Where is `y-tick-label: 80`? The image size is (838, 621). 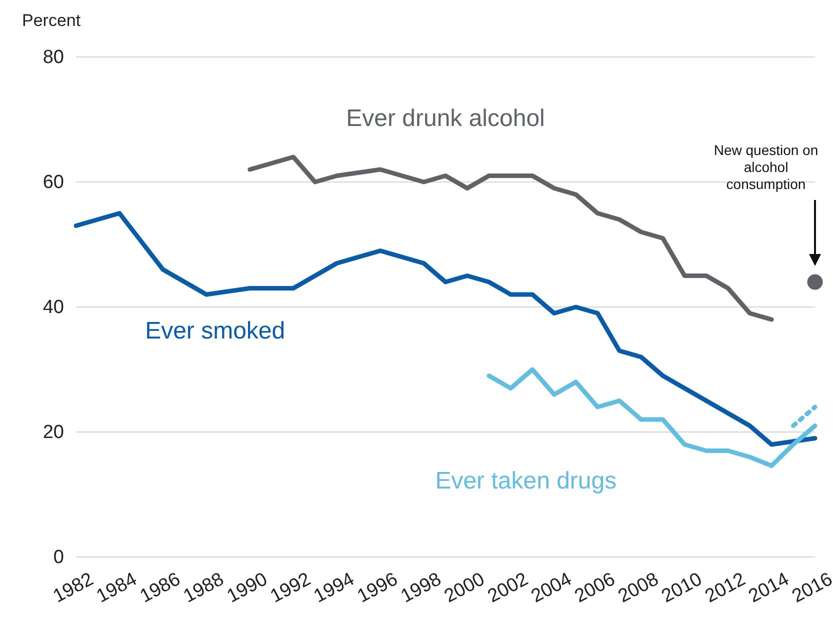
y-tick-label: 80 is located at coordinates (53, 57).